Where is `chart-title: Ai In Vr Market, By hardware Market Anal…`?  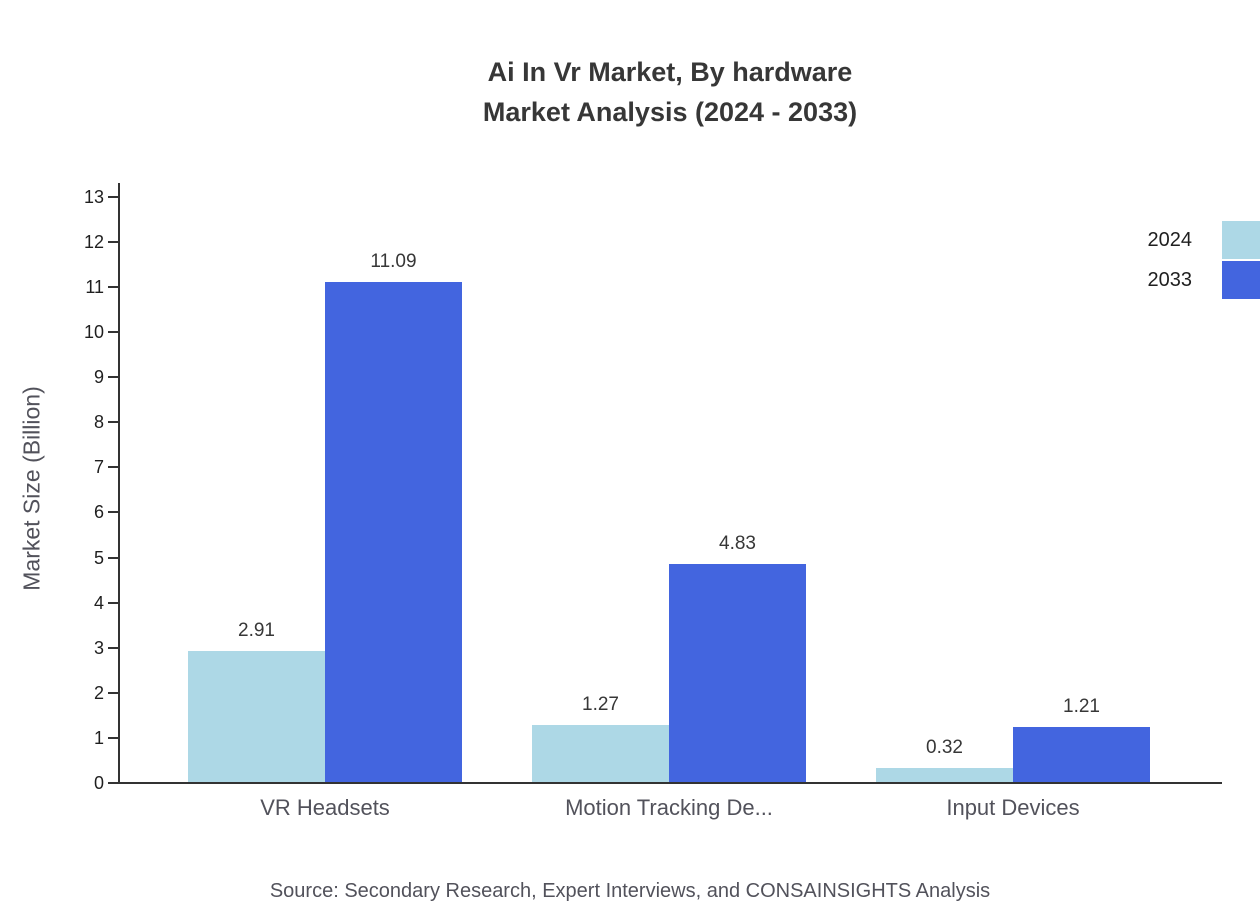
chart-title: Ai In Vr Market, By hardware Market Anal… is located at coordinates (670, 92).